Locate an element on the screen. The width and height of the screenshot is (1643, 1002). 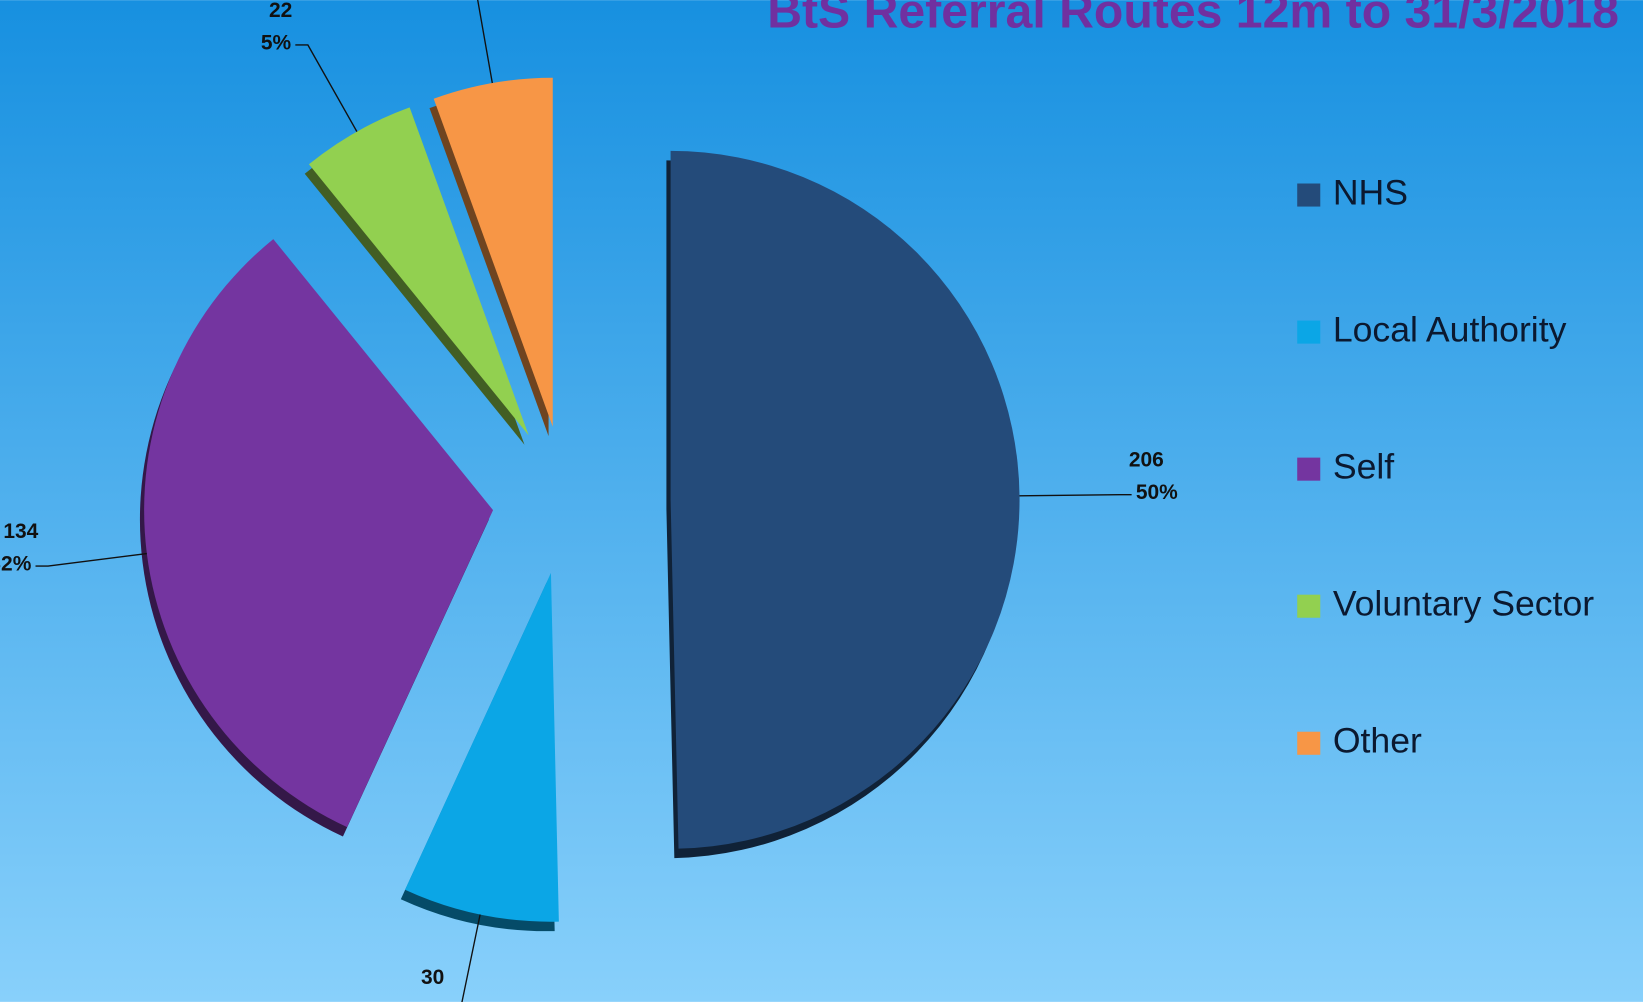
data-label-percent: 32% is located at coordinates (16, 563).